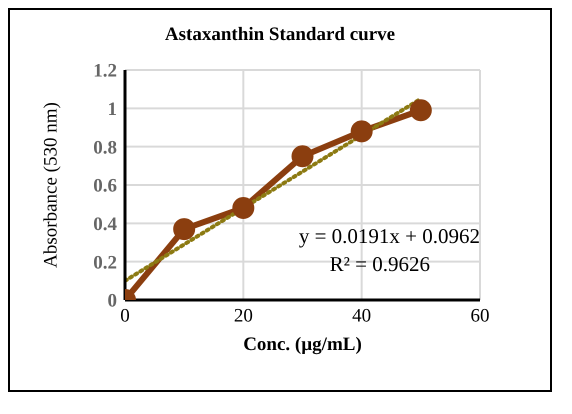 This screenshot has height=414, width=572. I want to click on y-axis-title: Absorbance (530 nm), so click(51, 185).